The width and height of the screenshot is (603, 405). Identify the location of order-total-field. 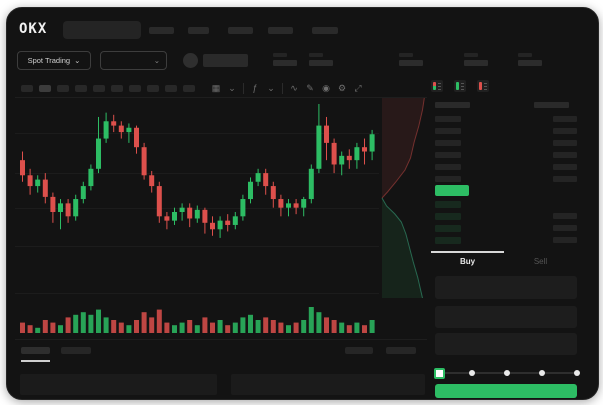
(506, 344).